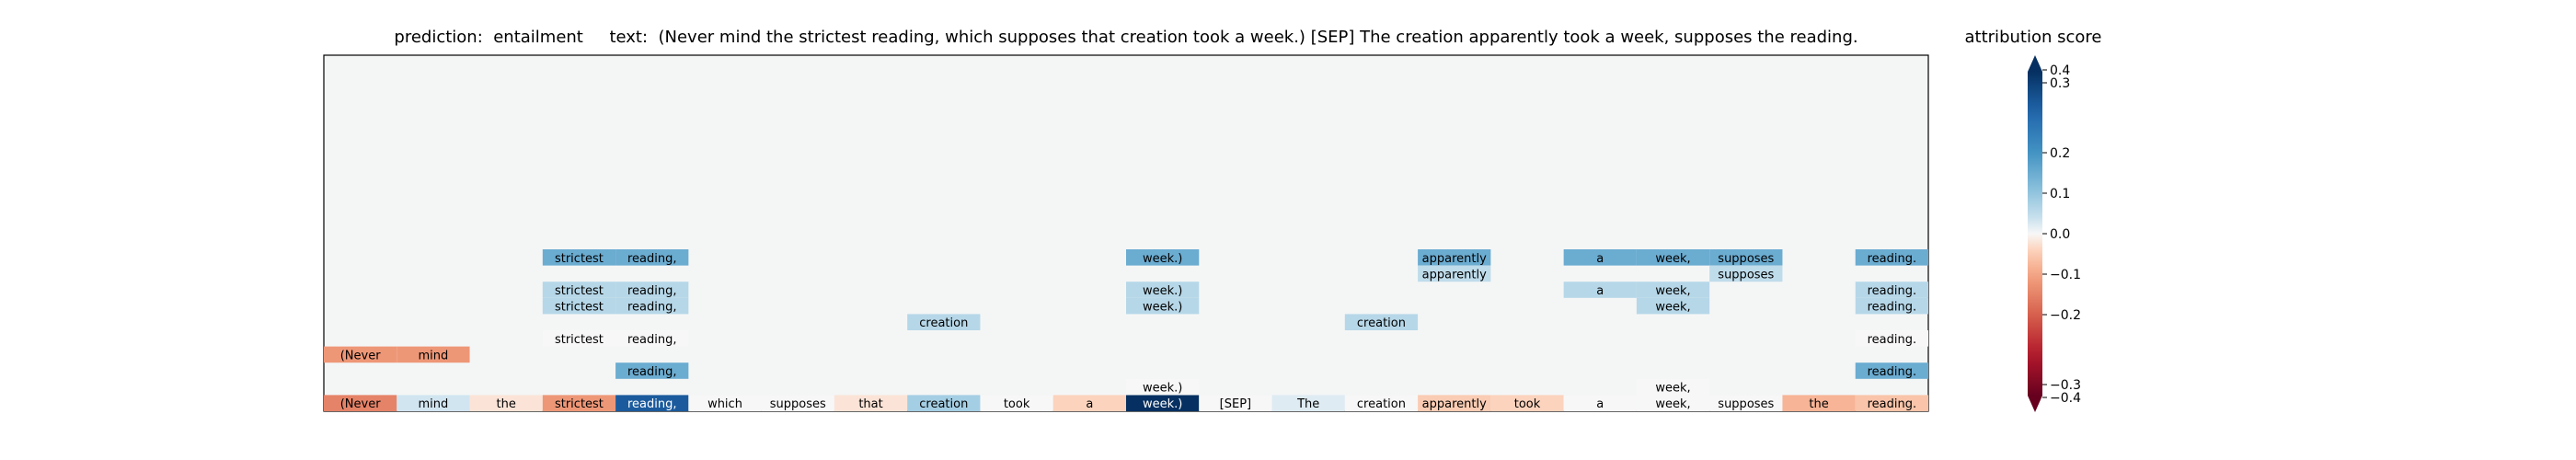  I want to click on row6-token-18-label: week,, so click(1672, 308).